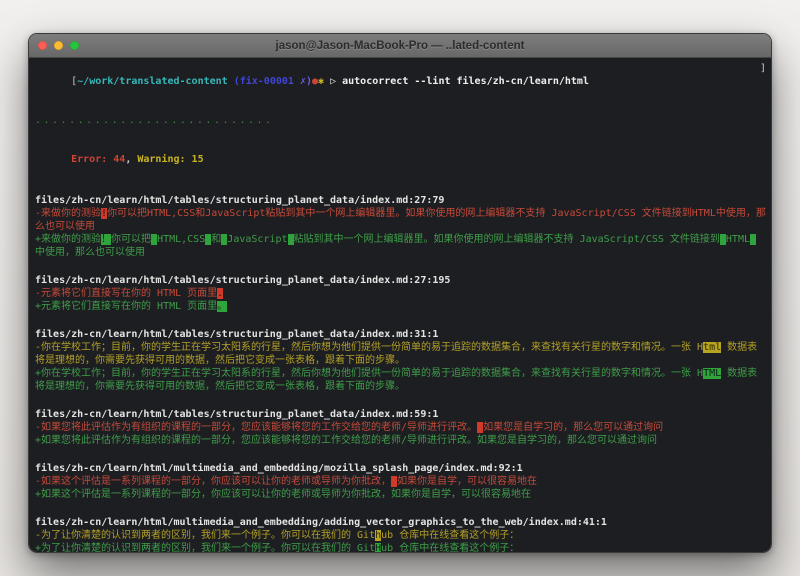 This screenshot has width=800, height=576. Describe the element at coordinates (712, 373) in the screenshot. I see `diff-highlight: TML` at that location.